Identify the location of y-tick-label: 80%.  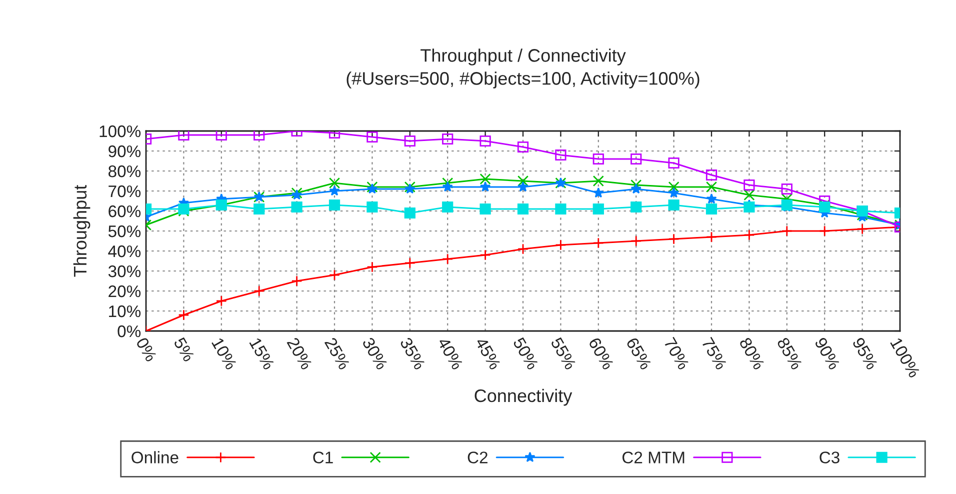
(124, 171).